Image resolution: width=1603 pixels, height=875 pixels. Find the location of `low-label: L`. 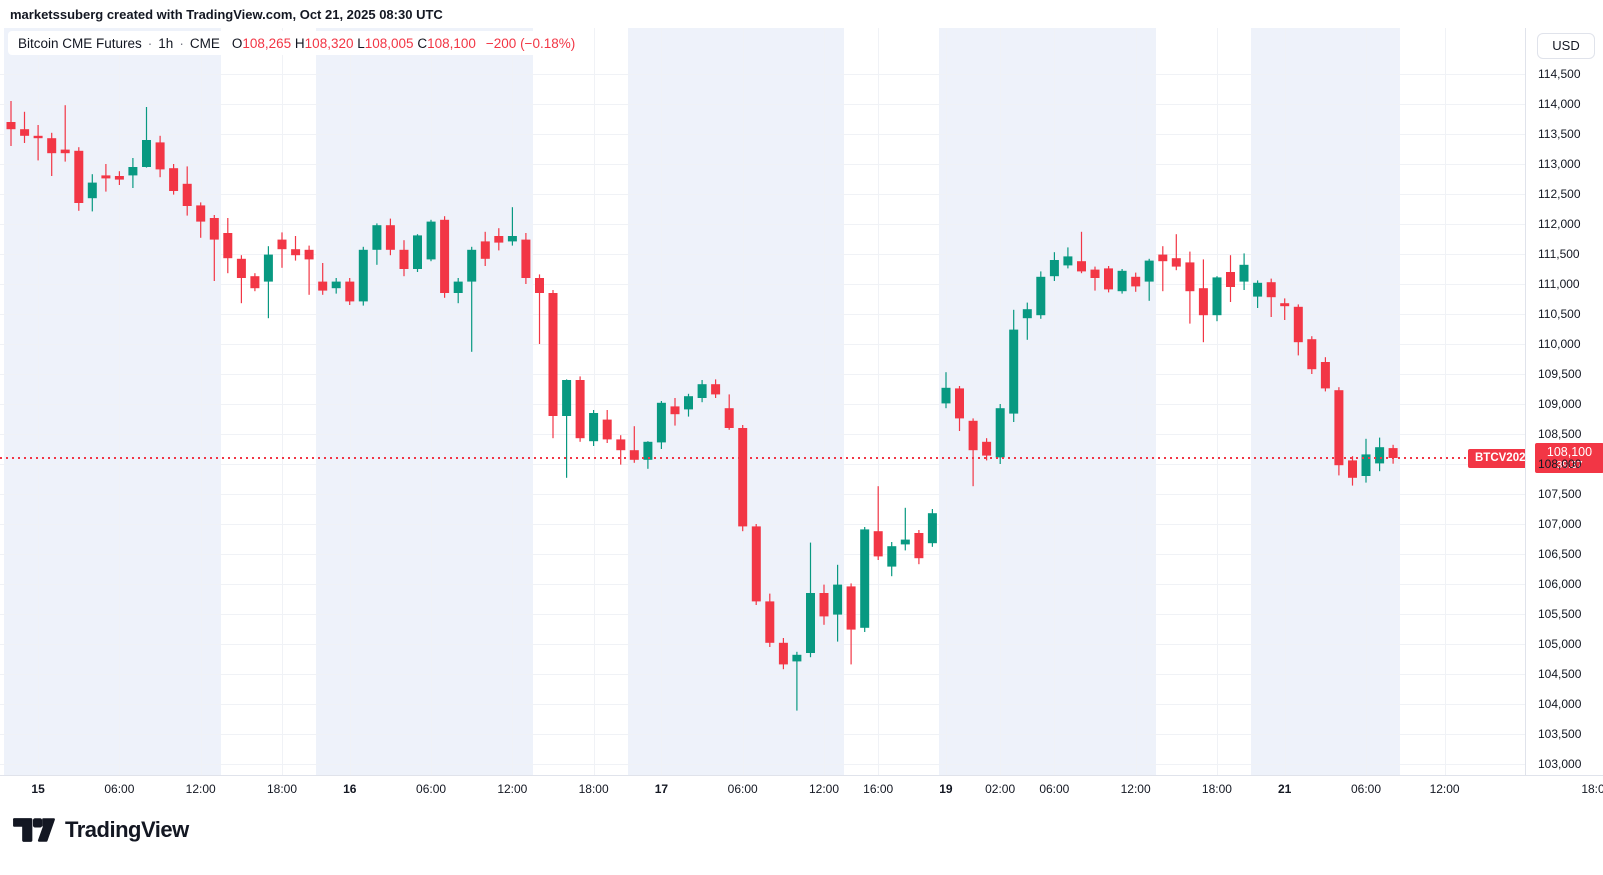

low-label: L is located at coordinates (361, 43).